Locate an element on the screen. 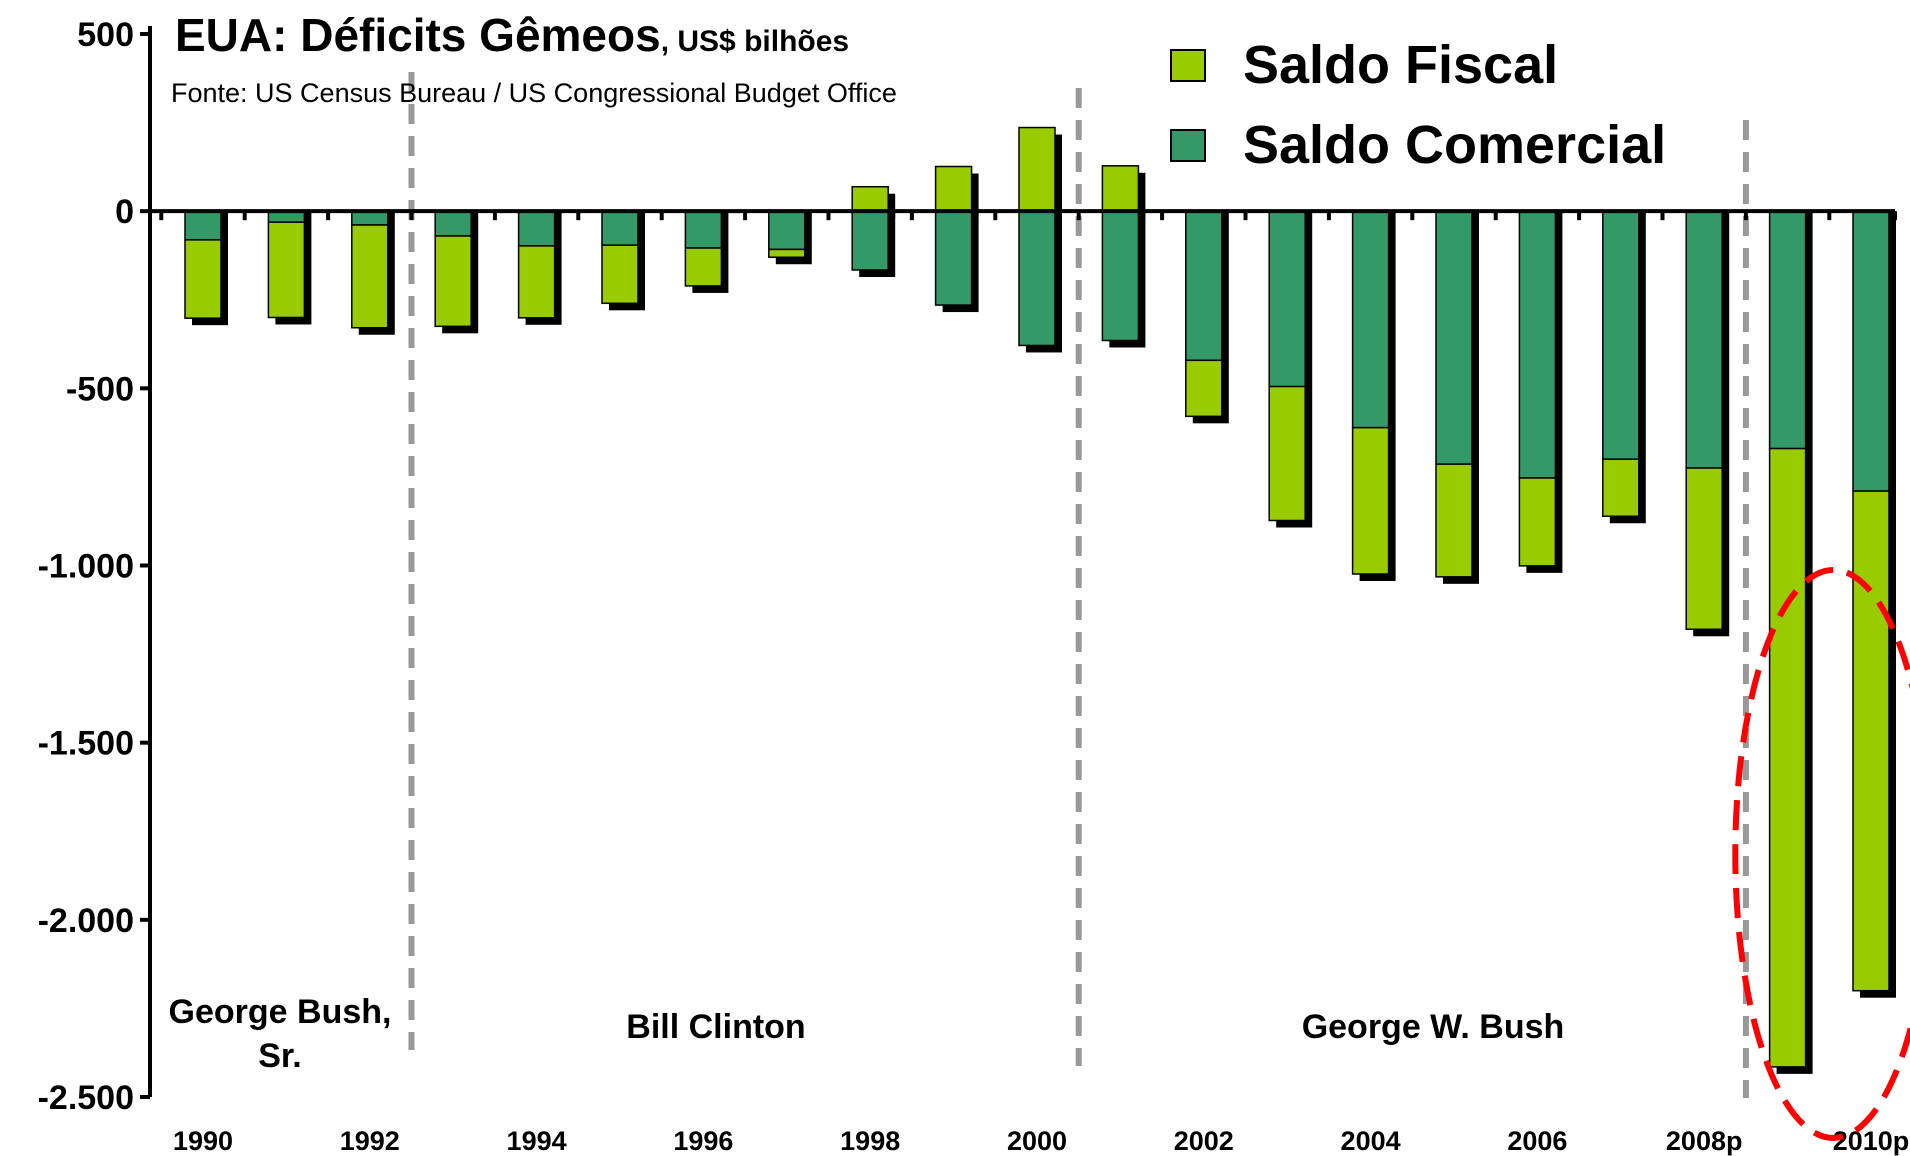 The image size is (1910, 1156). bar-saldo-fiscal-2001 is located at coordinates (1120, 188).